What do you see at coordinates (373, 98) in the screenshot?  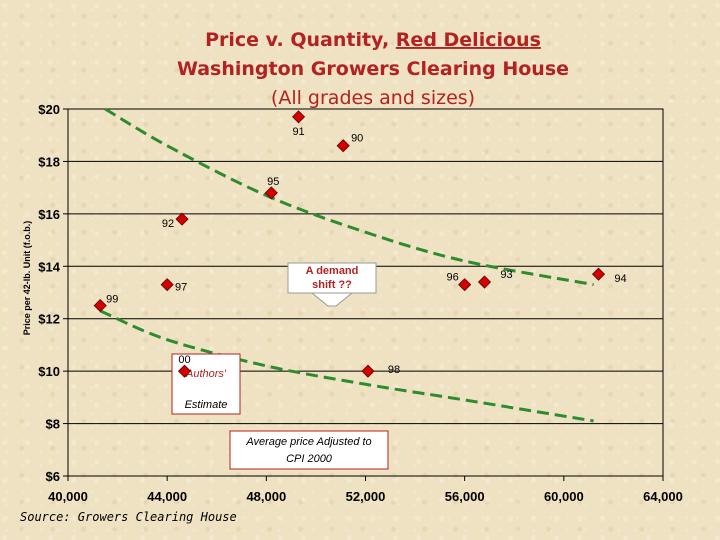 I see `chart-subtitle: (All grades and sizes)` at bounding box center [373, 98].